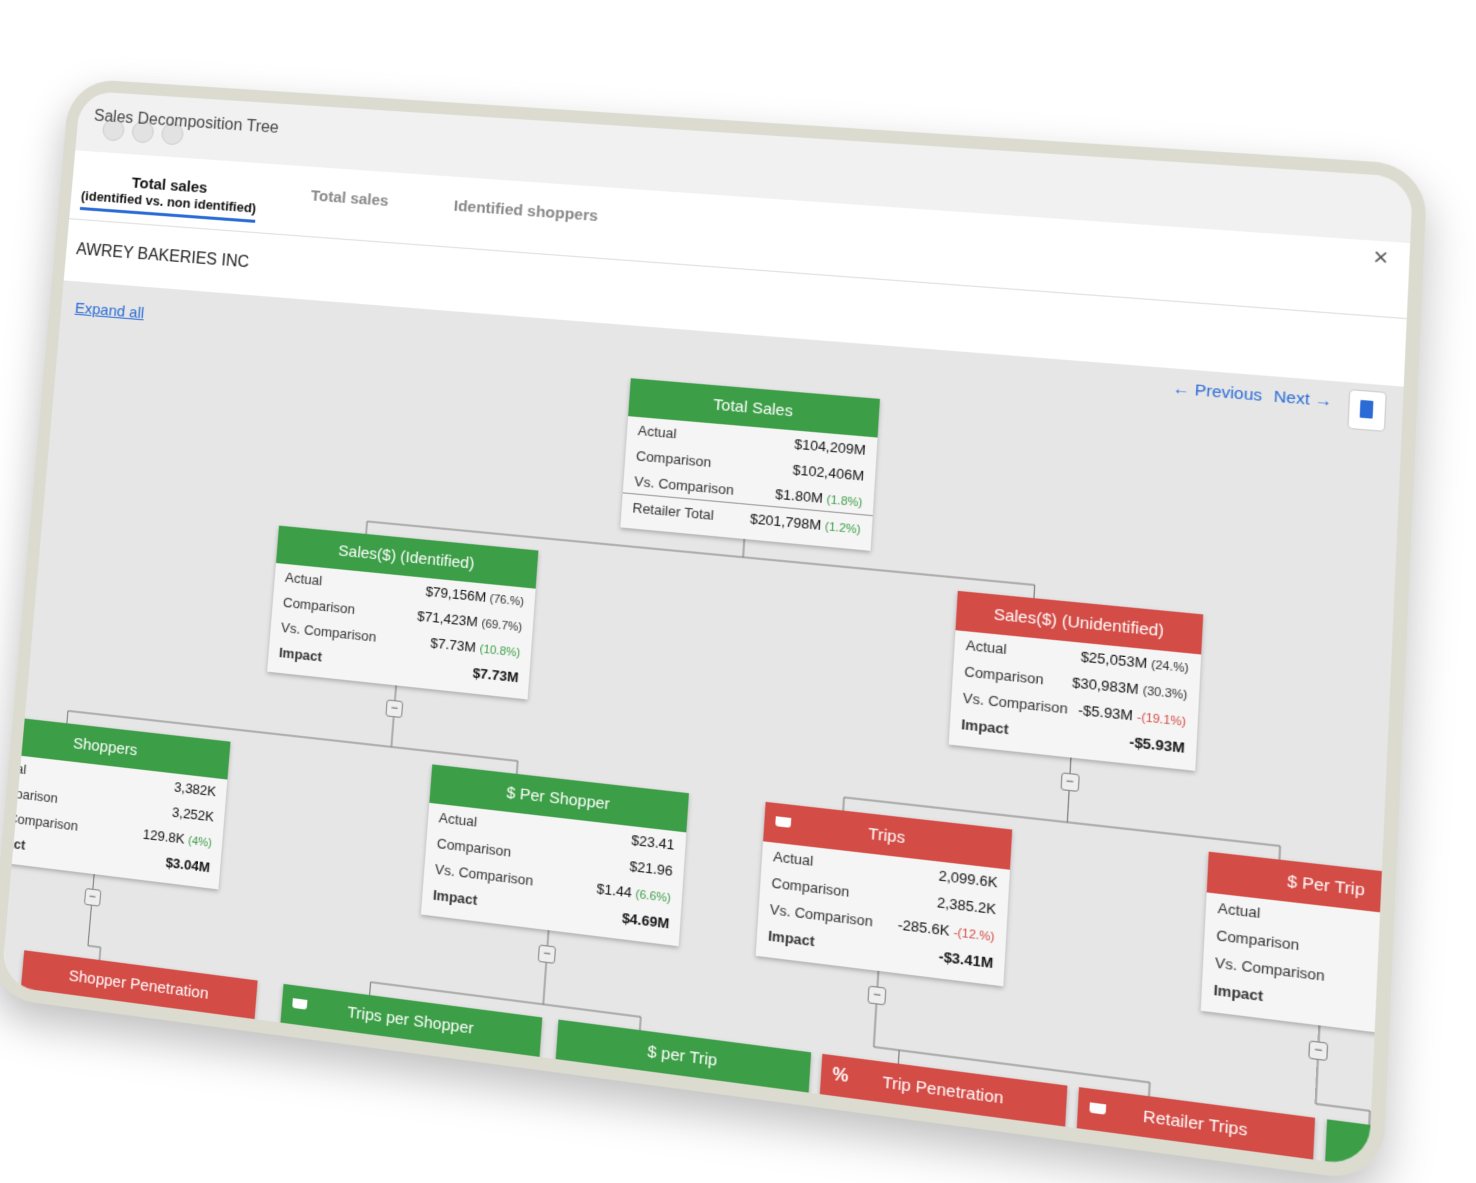 The width and height of the screenshot is (1476, 1183). What do you see at coordinates (753, 408) in the screenshot?
I see `node-title: Total Sales` at bounding box center [753, 408].